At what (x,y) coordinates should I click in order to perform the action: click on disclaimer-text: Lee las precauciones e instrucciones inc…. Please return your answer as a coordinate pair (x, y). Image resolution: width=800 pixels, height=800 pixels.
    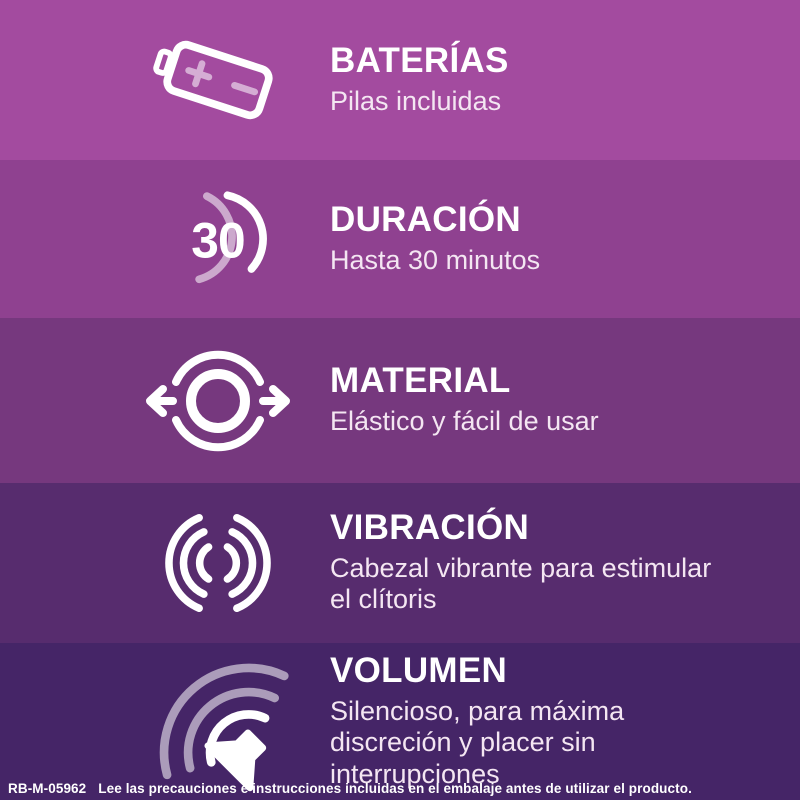
    Looking at the image, I should click on (395, 788).